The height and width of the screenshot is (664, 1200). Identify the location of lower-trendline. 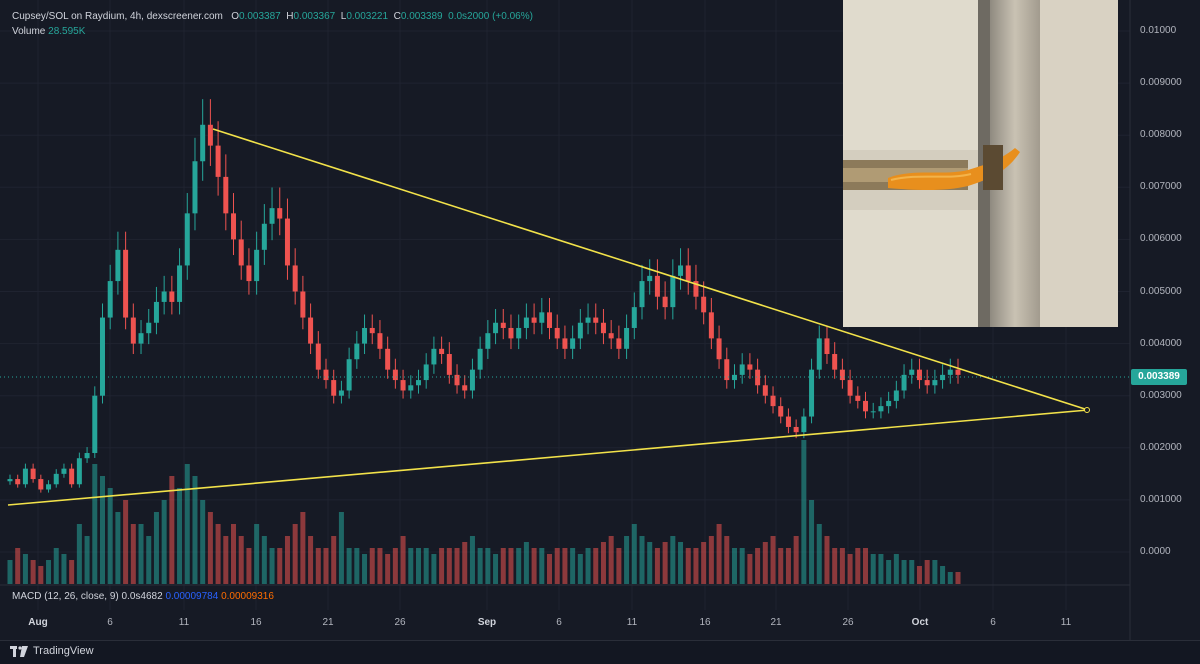
(548, 457).